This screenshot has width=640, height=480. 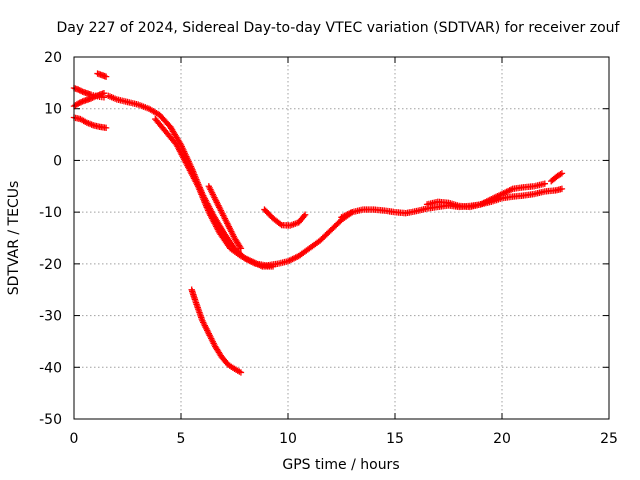 I want to click on series-arc-12-end-segment, so click(x=557, y=177).